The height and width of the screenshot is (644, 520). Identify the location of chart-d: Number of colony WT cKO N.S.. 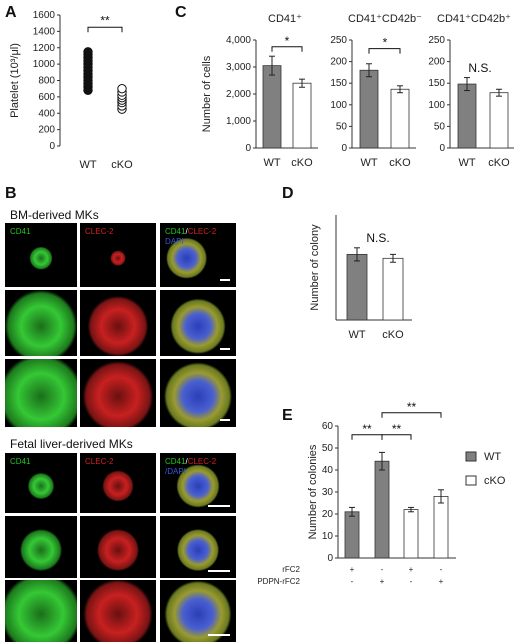
(360, 278).